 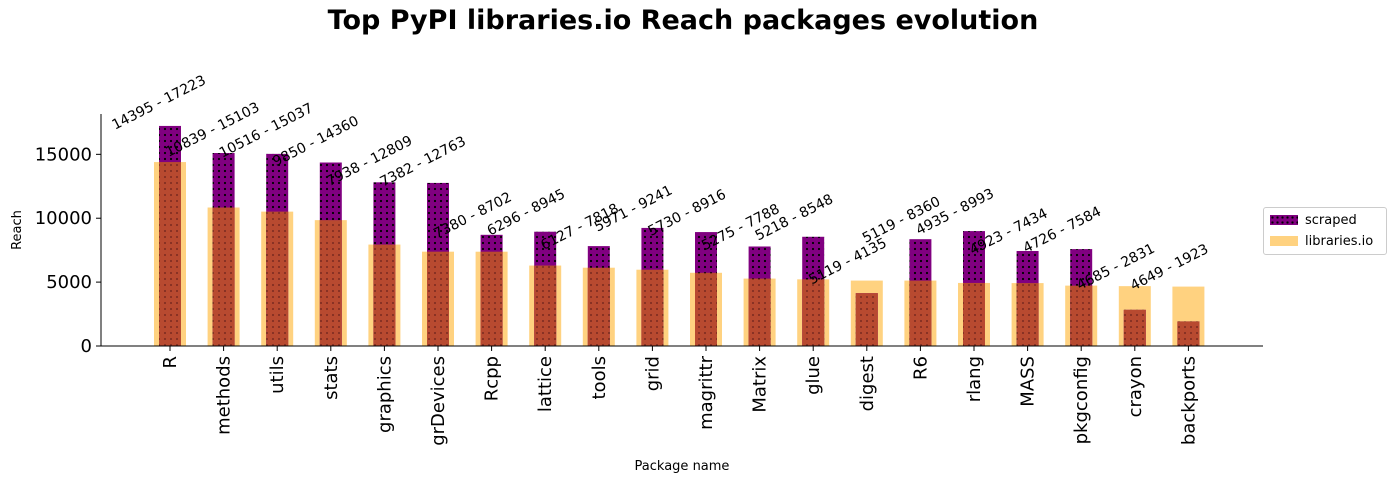 What do you see at coordinates (682, 466) in the screenshot?
I see `x-axis-label: Package name` at bounding box center [682, 466].